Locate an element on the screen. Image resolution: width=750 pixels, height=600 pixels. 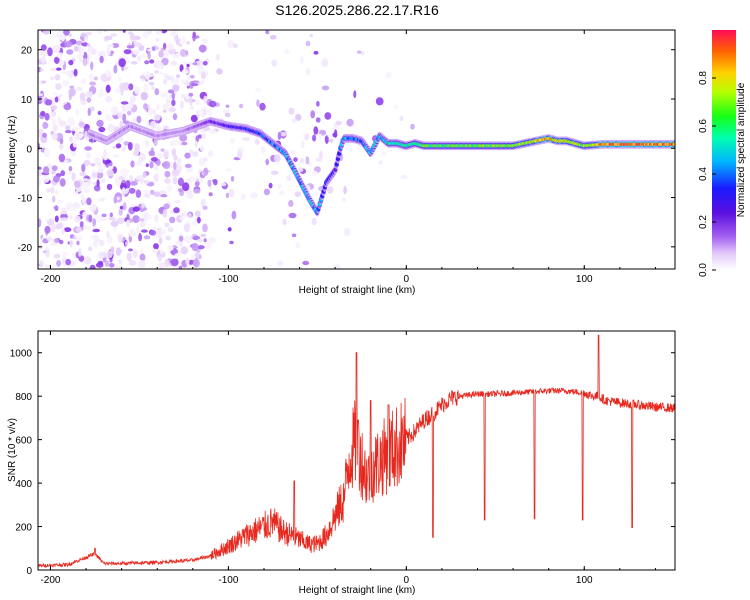
y-tick-label: 20 is located at coordinates (27, 51).